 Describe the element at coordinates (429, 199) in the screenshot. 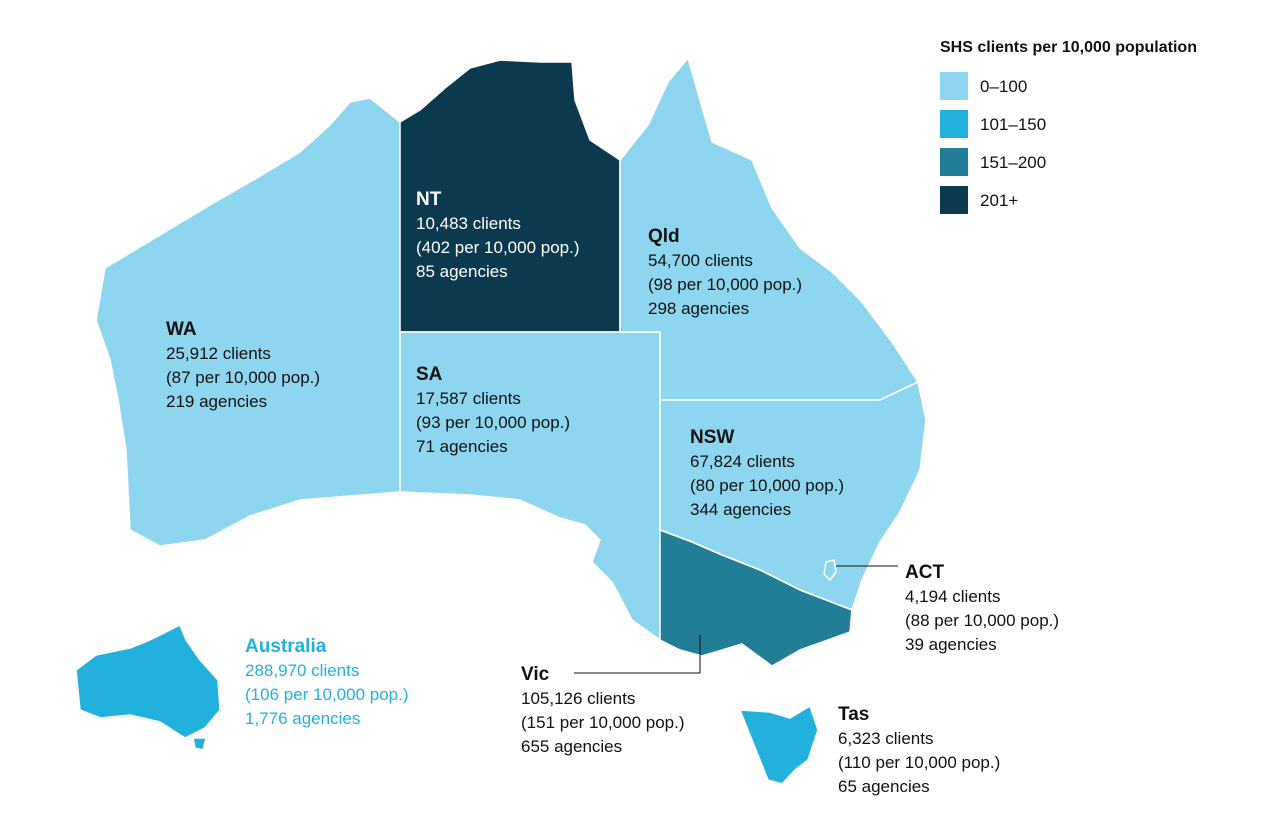

I see `region-name: NT` at that location.